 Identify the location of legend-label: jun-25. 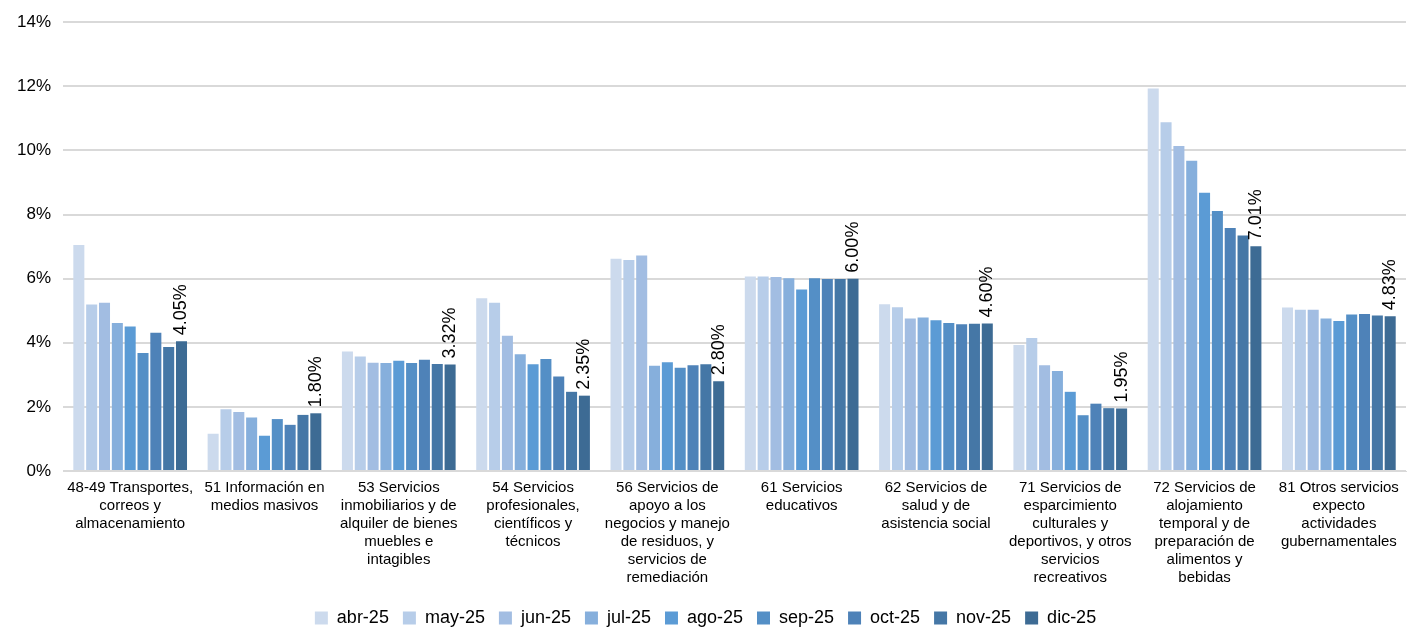
(545, 616).